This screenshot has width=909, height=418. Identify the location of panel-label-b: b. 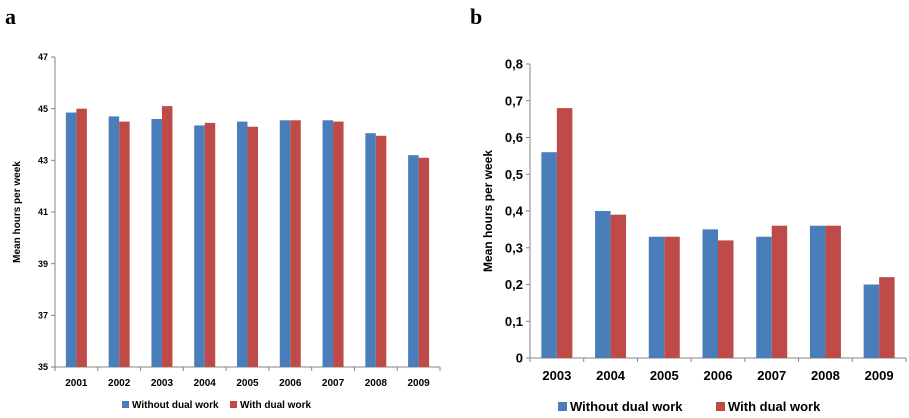
(476, 16).